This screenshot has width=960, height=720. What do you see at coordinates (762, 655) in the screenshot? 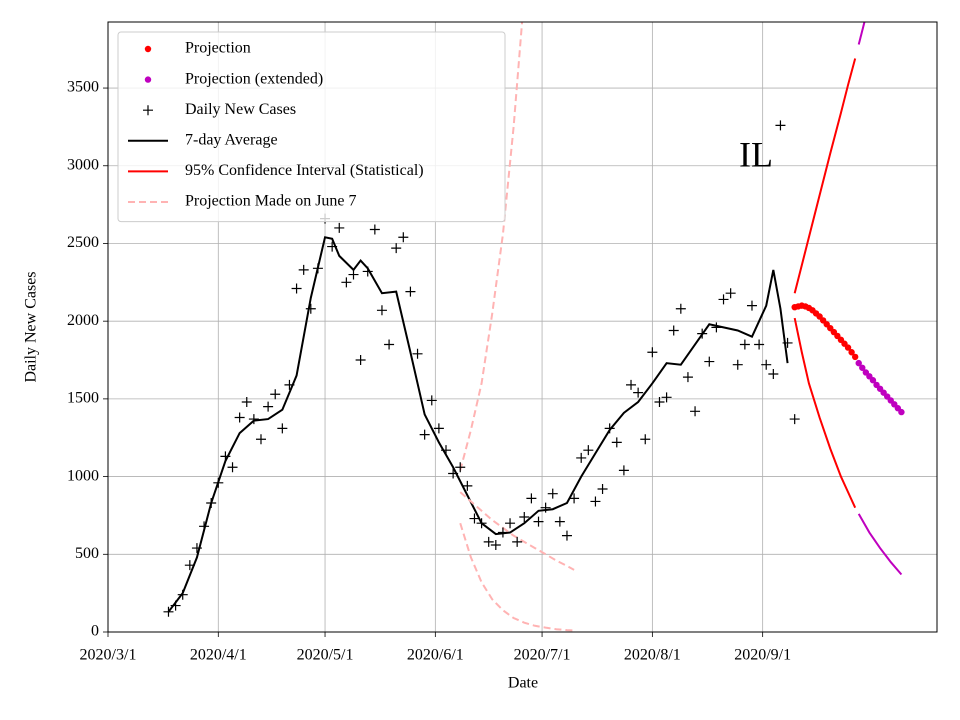
I see `x-tick-label: 2020/9/1` at bounding box center [762, 655].